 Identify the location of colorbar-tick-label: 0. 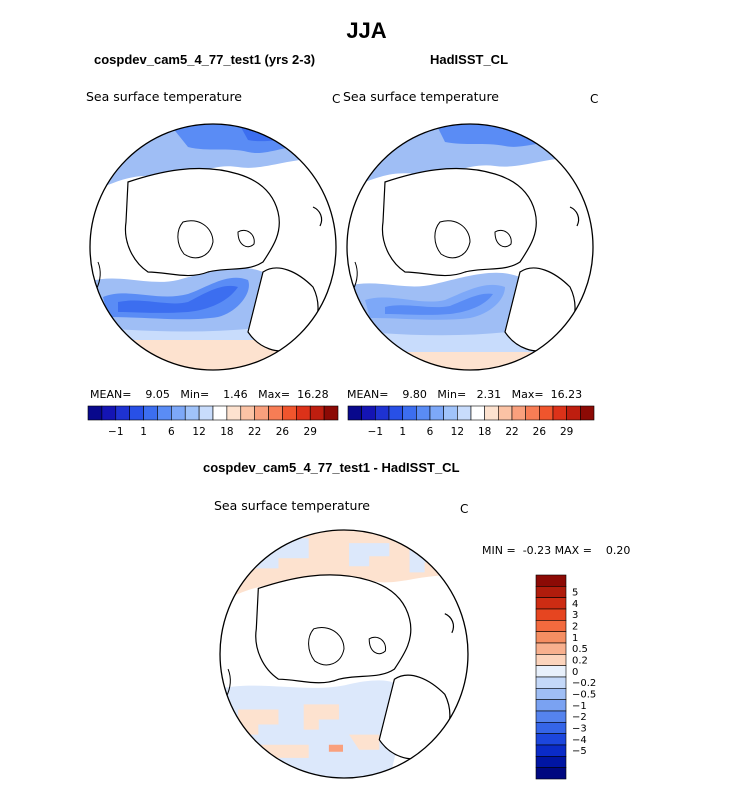
(575, 672).